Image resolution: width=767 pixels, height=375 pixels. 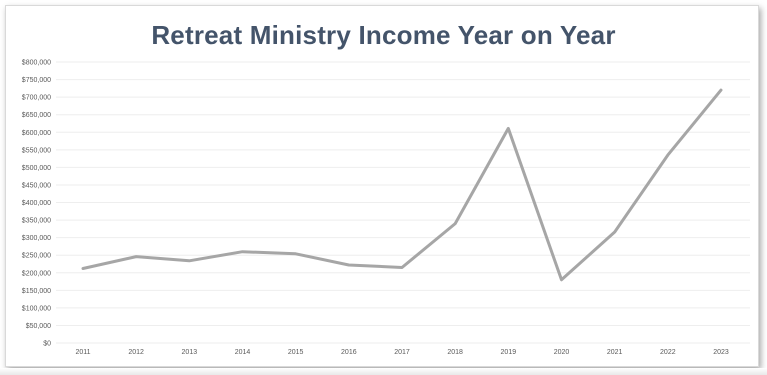 I want to click on y-tick-label: $150,000, so click(x=36, y=291).